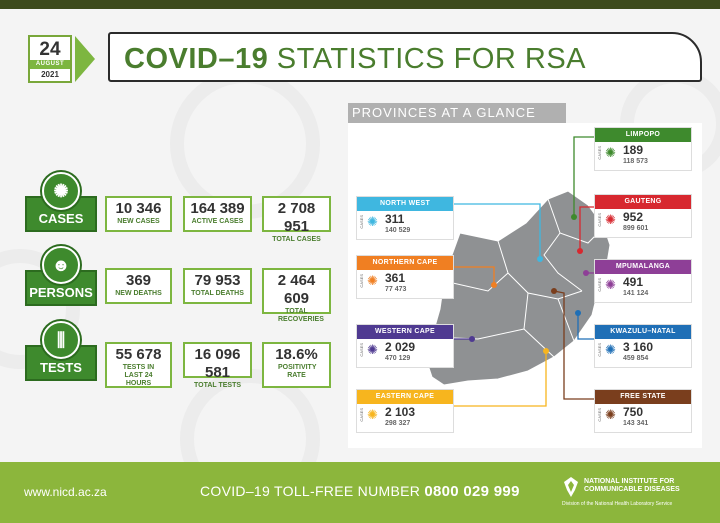  I want to click on page-title: COVID–19 STATISTICS FOR RSA, so click(355, 59).